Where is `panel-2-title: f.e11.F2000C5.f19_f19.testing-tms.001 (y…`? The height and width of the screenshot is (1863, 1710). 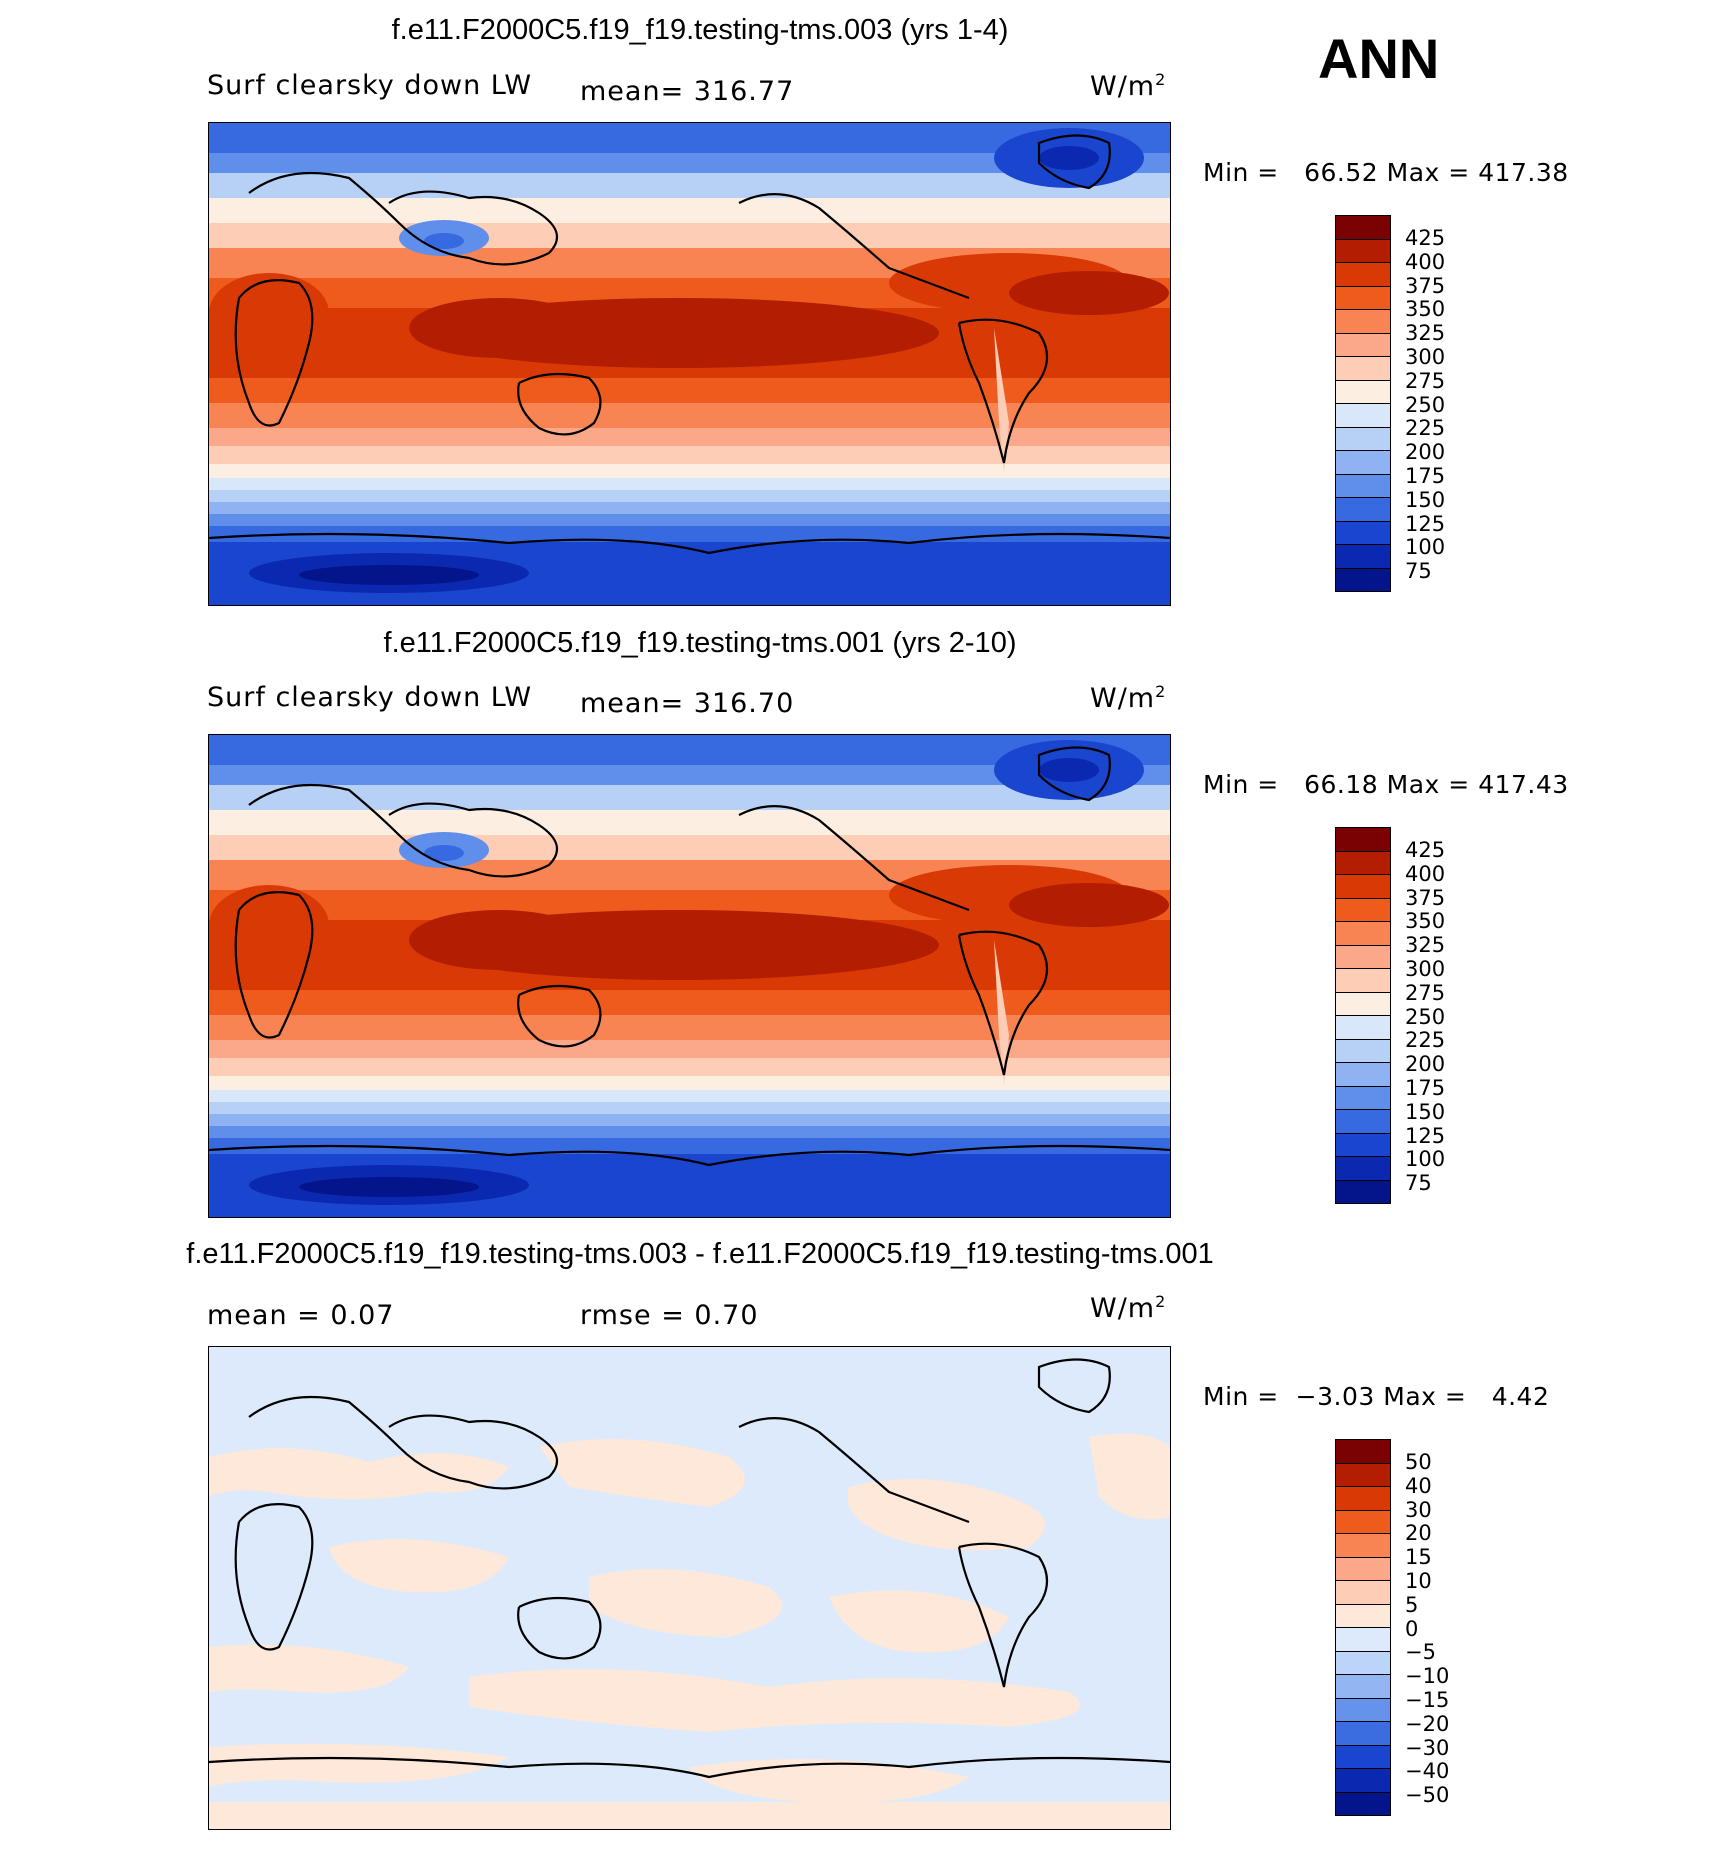 panel-2-title: f.e11.F2000C5.f19_f19.testing-tms.001 (y… is located at coordinates (700, 643).